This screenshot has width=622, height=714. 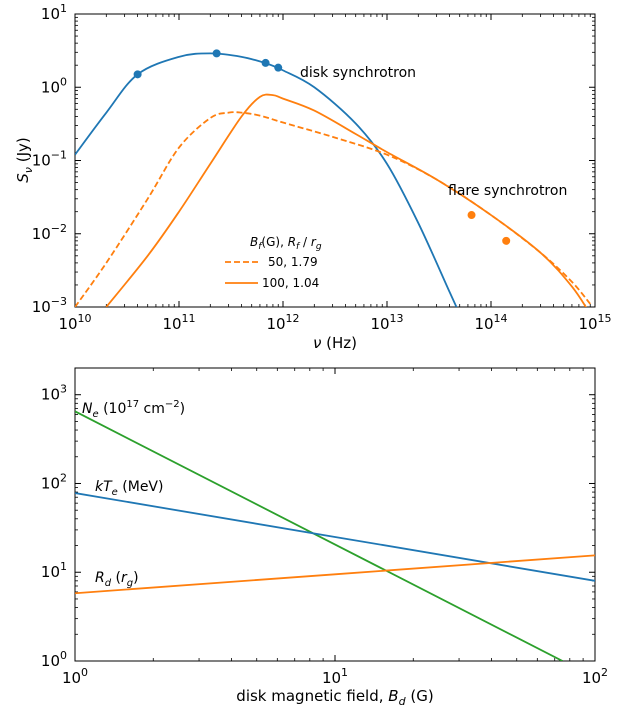 I want to click on x-tick-label: 10¹³, so click(x=386, y=322).